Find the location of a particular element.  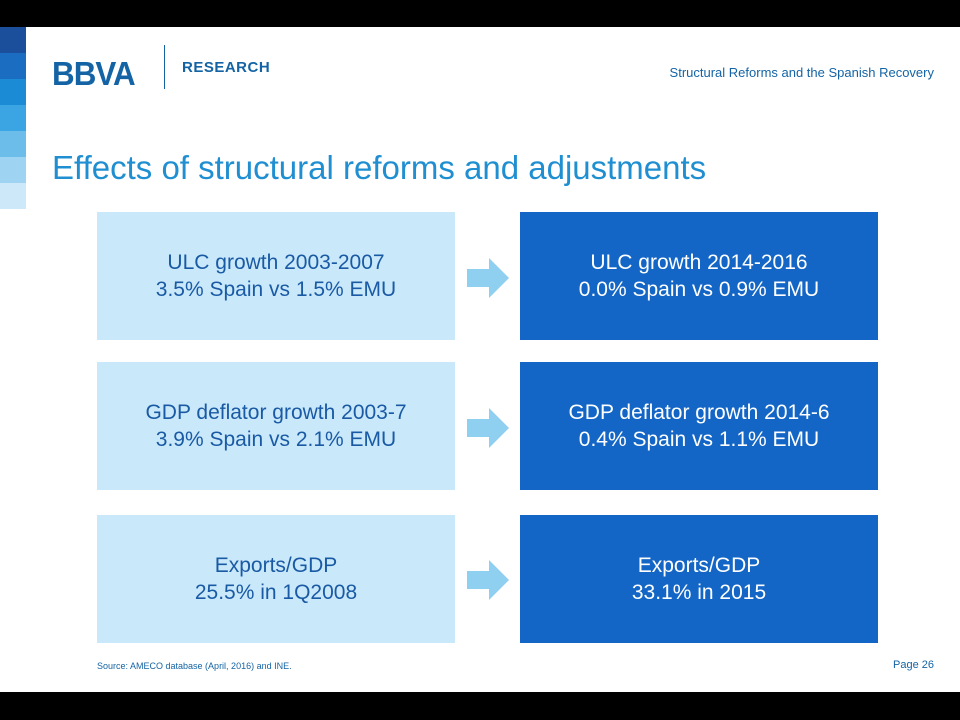

box-value: 0.0% Spain vs 0.9% EMU is located at coordinates (699, 289).